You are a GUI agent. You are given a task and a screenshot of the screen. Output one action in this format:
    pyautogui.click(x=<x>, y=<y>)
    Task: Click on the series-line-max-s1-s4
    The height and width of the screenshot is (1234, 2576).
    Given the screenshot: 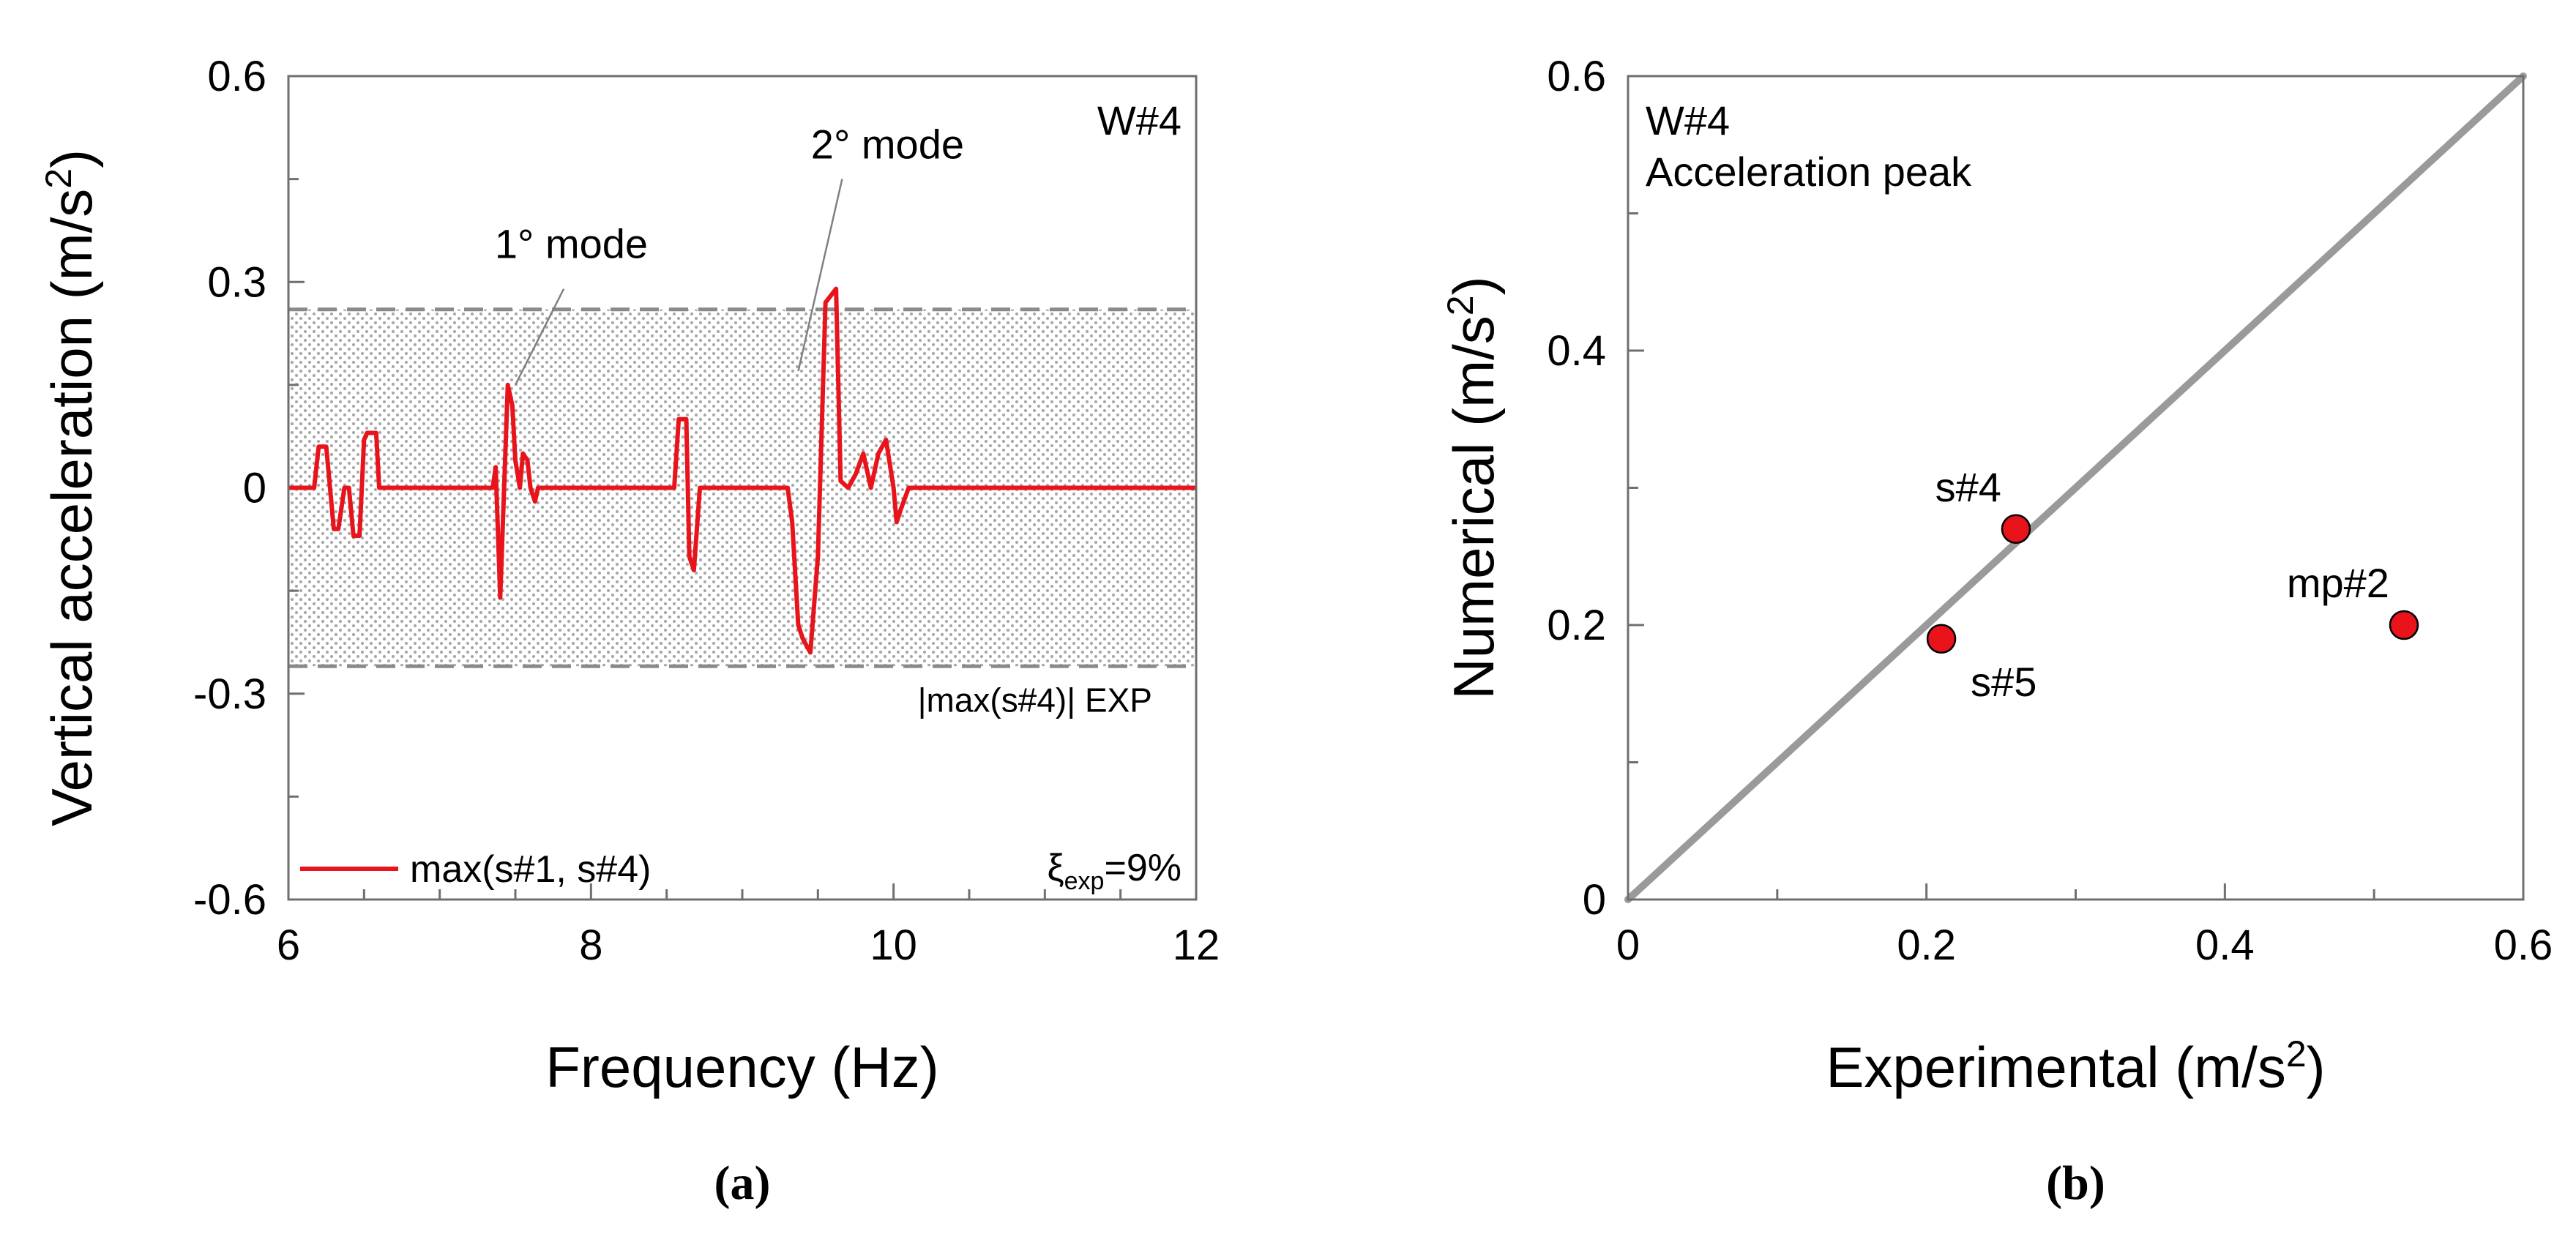 What is the action you would take?
    pyautogui.click(x=742, y=470)
    